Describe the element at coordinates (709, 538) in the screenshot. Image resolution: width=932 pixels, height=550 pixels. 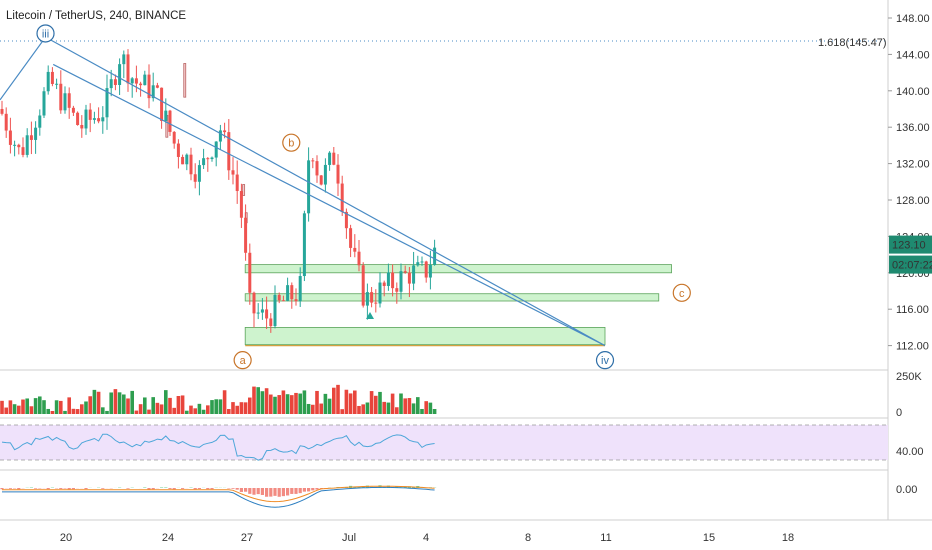
I see `time-tick-label: 15` at that location.